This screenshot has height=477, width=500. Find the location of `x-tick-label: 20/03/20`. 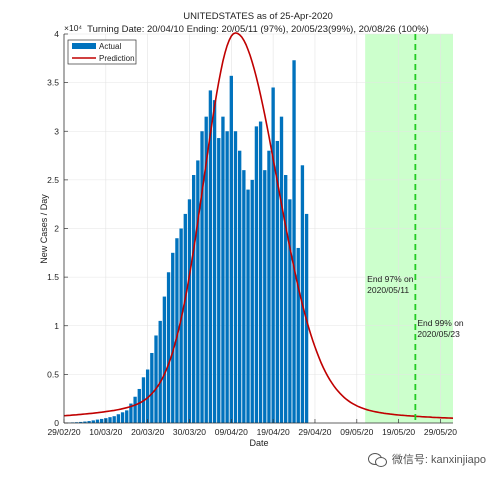

x-tick-label: 20/03/20 is located at coordinates (147, 432).